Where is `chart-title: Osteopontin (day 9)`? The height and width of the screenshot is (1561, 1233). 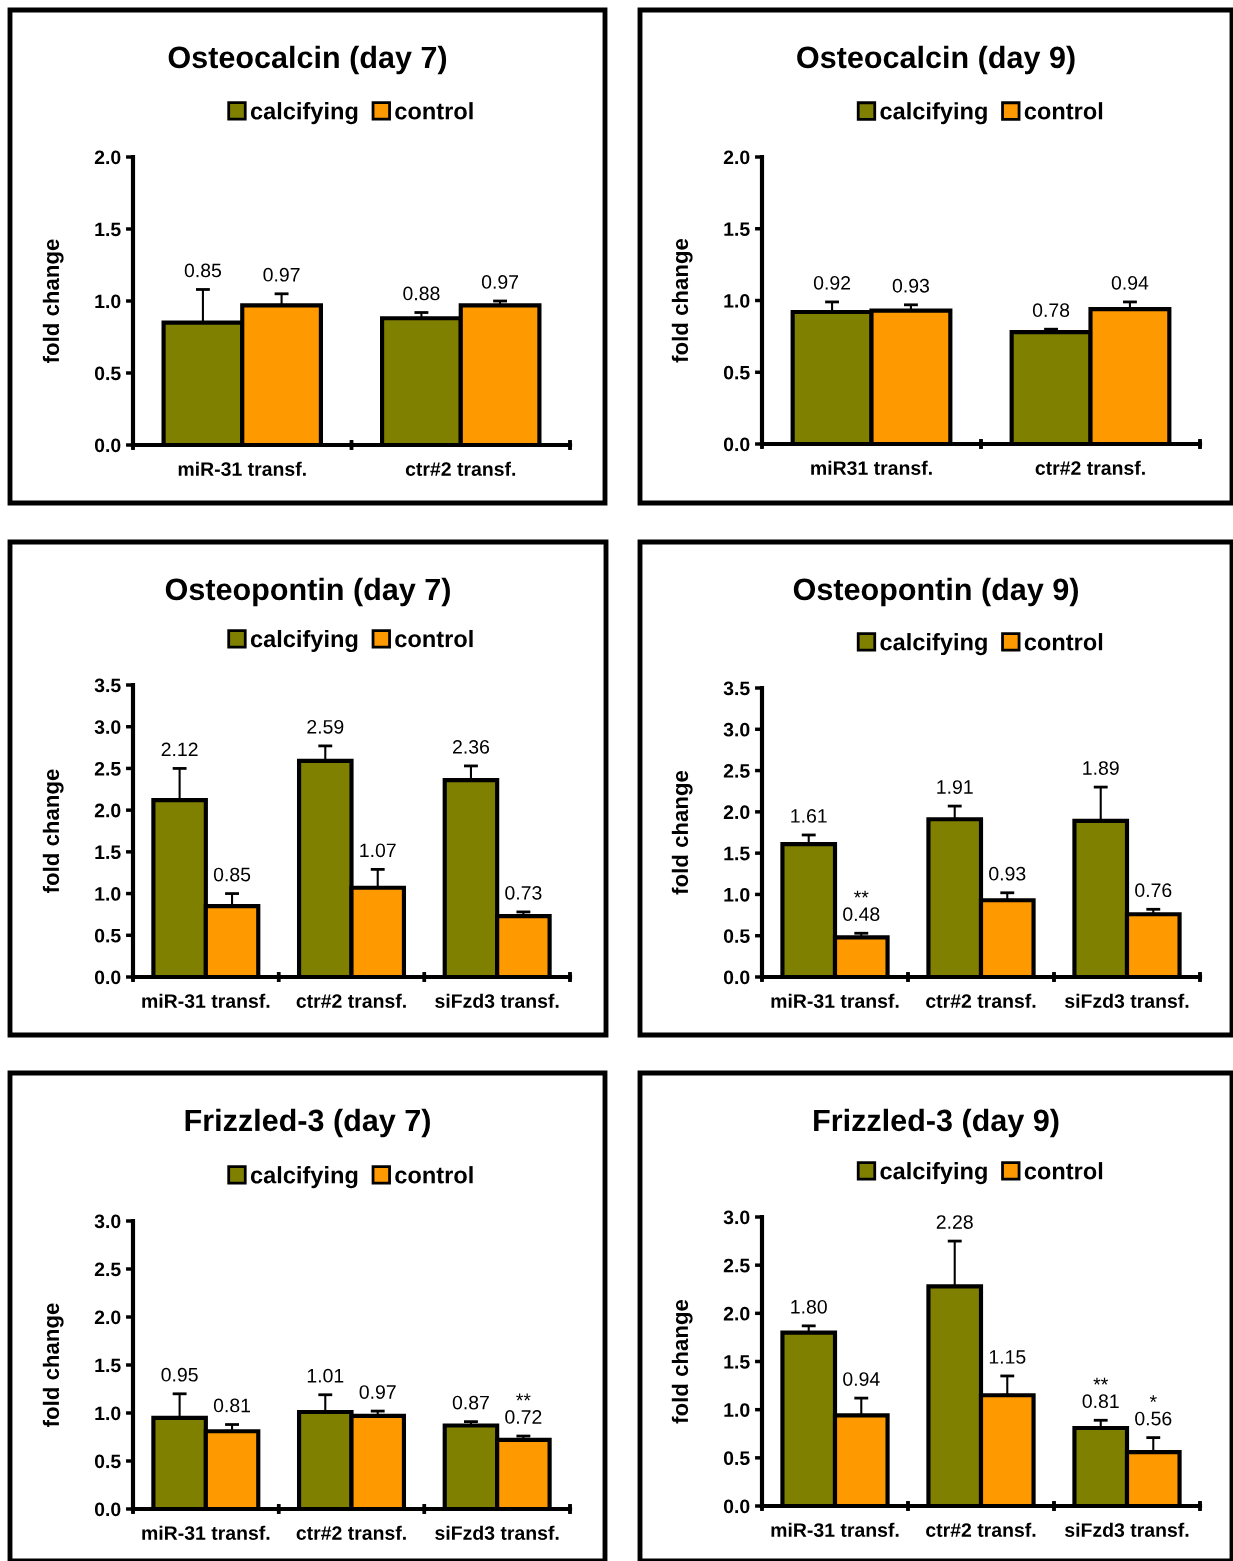 chart-title: Osteopontin (day 9) is located at coordinates (935, 592).